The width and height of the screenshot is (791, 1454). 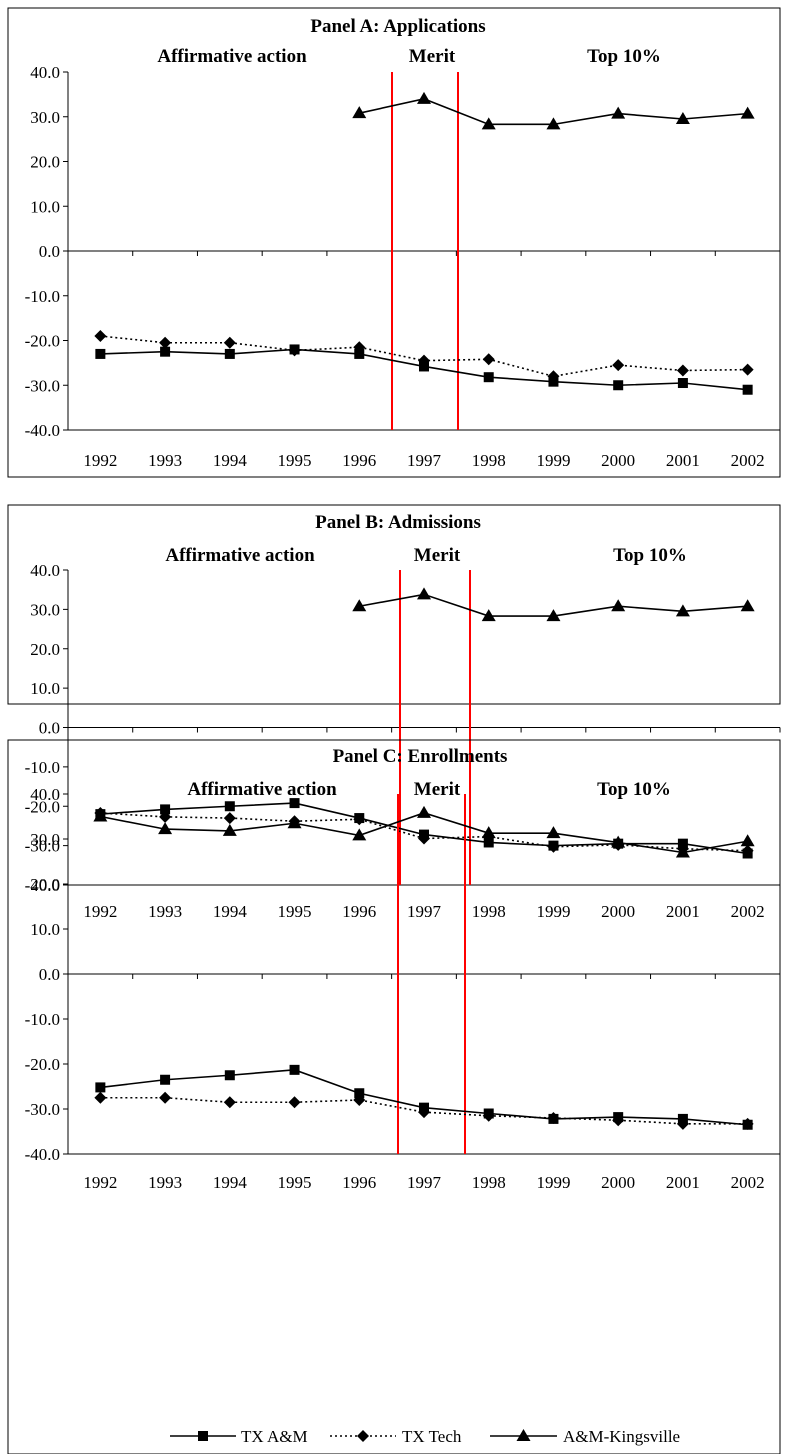 What do you see at coordinates (295, 460) in the screenshot?
I see `x-tick-label: 1995` at bounding box center [295, 460].